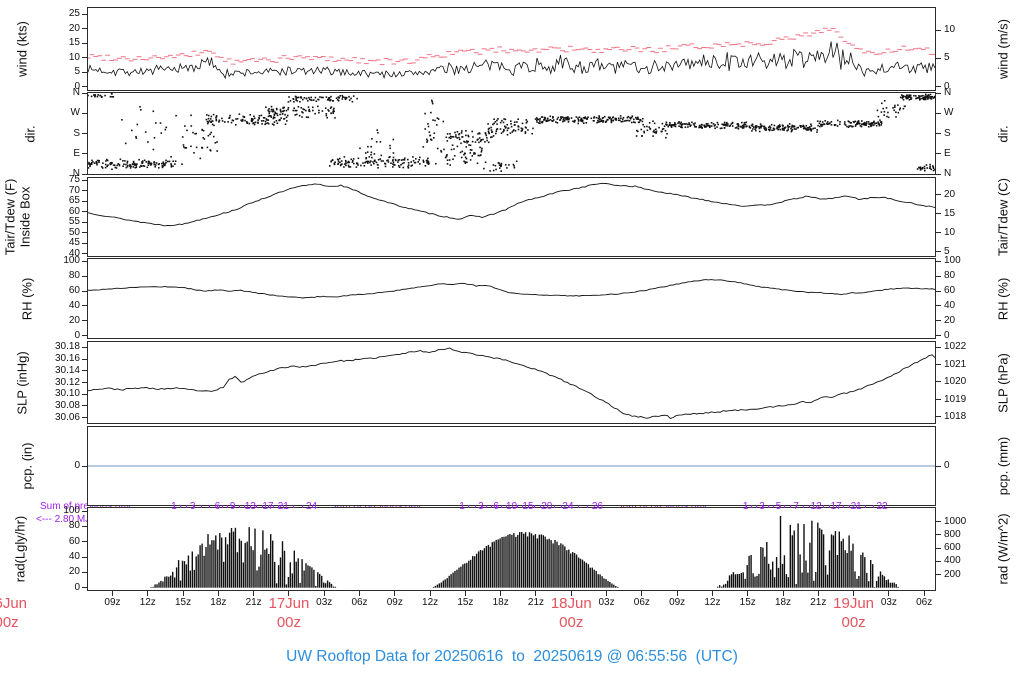 Image resolution: width=1024 pixels, height=700 pixels. What do you see at coordinates (86, 506) in the screenshot?
I see `rad-sum-label-1: Sum of previous day` at bounding box center [86, 506].